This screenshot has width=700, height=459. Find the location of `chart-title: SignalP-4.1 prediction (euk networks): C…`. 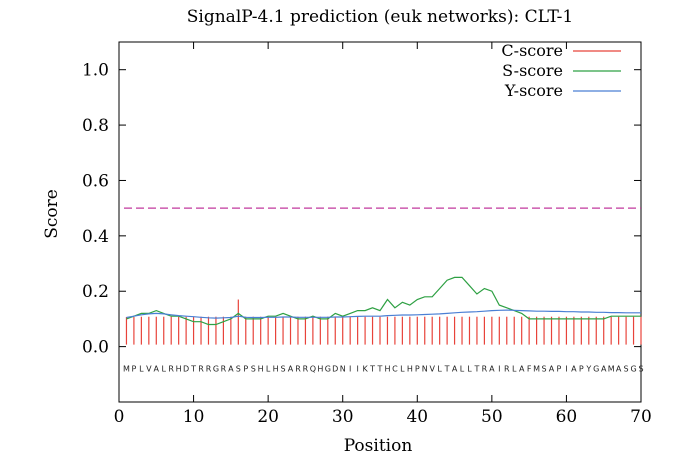

chart-title: SignalP-4.1 prediction (euk networks): C… is located at coordinates (380, 17).